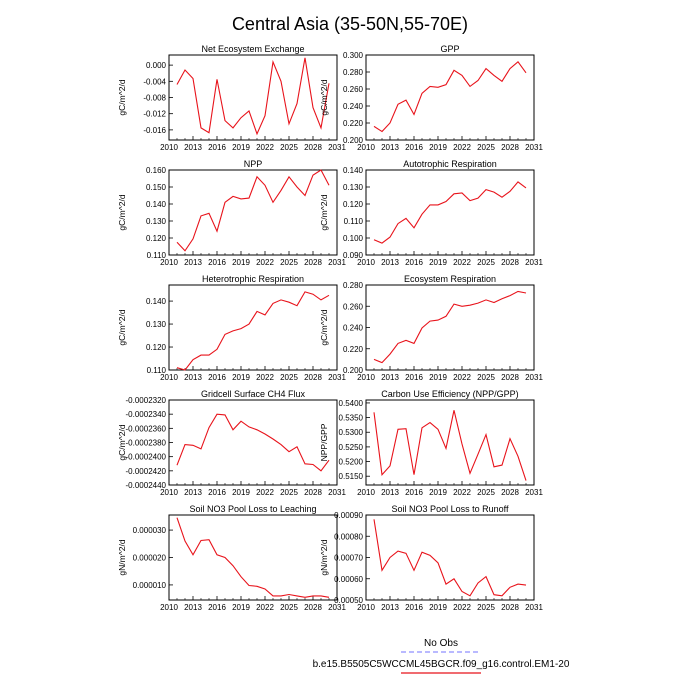 The width and height of the screenshot is (700, 700). Describe the element at coordinates (156, 170) in the screenshot. I see `y-tick-label: 0.160` at that location.